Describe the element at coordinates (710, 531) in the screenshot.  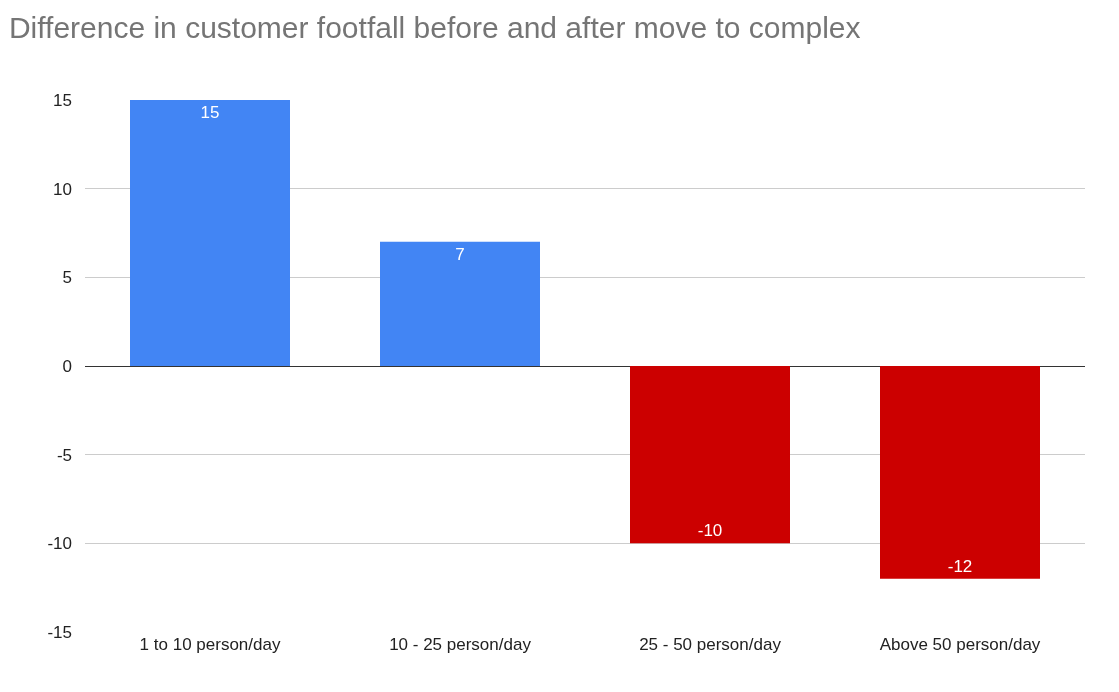
I see `data-label: -10` at that location.